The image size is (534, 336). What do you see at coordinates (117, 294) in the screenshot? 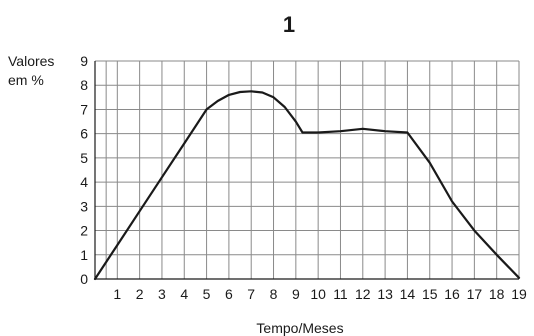
I see `x-tick-label: 1` at bounding box center [117, 294].